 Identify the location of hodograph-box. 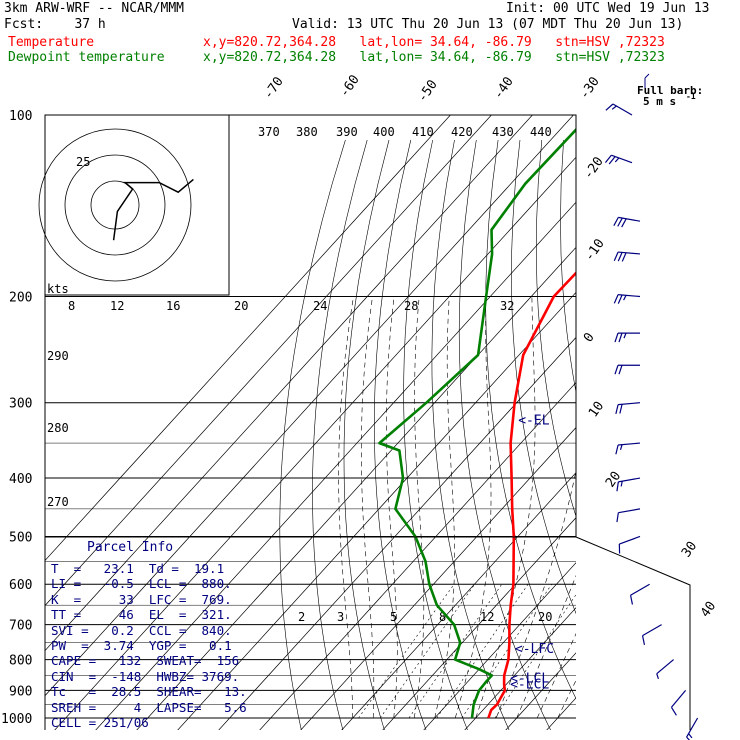
(137, 205).